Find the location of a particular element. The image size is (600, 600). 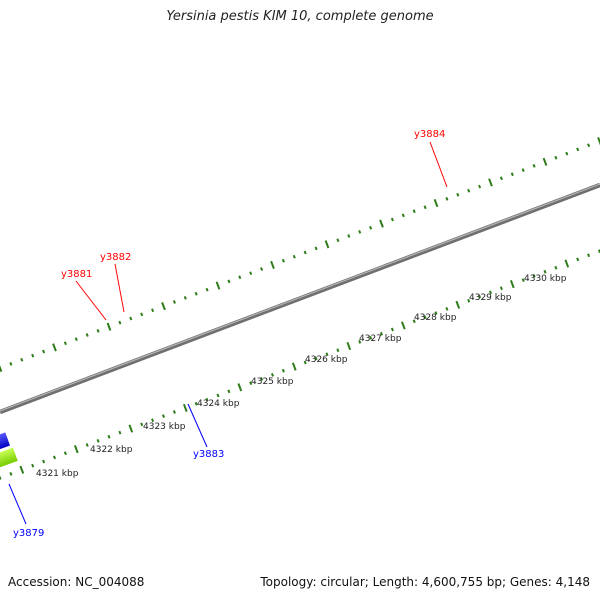

label-y3879: y3879 is located at coordinates (28, 533).